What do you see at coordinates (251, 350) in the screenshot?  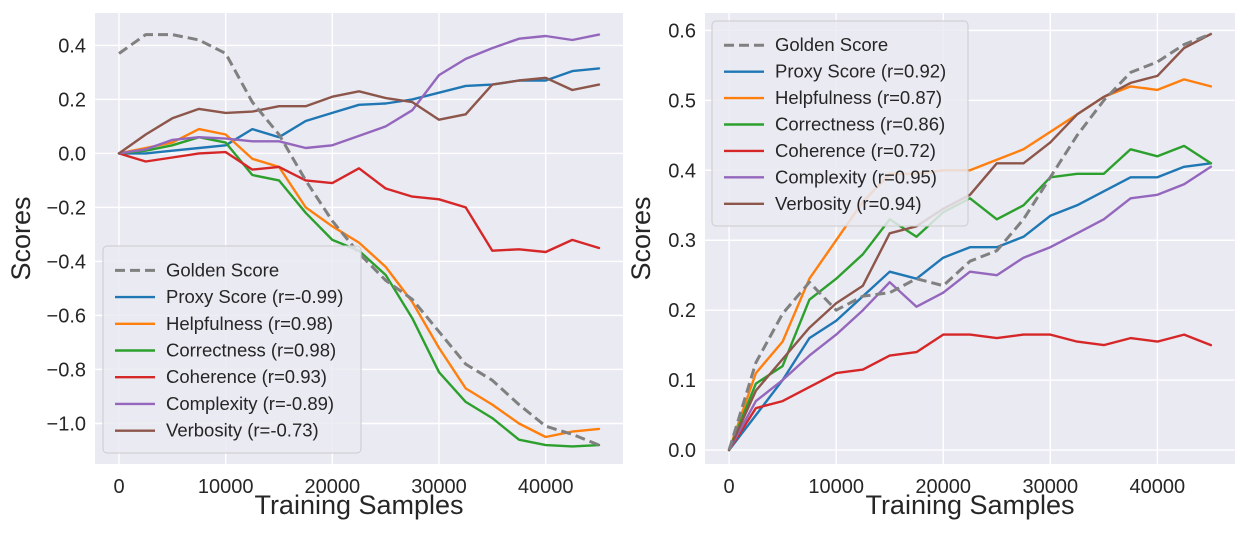 I see `legend-entry-3: Correctness (r=0.98)` at bounding box center [251, 350].